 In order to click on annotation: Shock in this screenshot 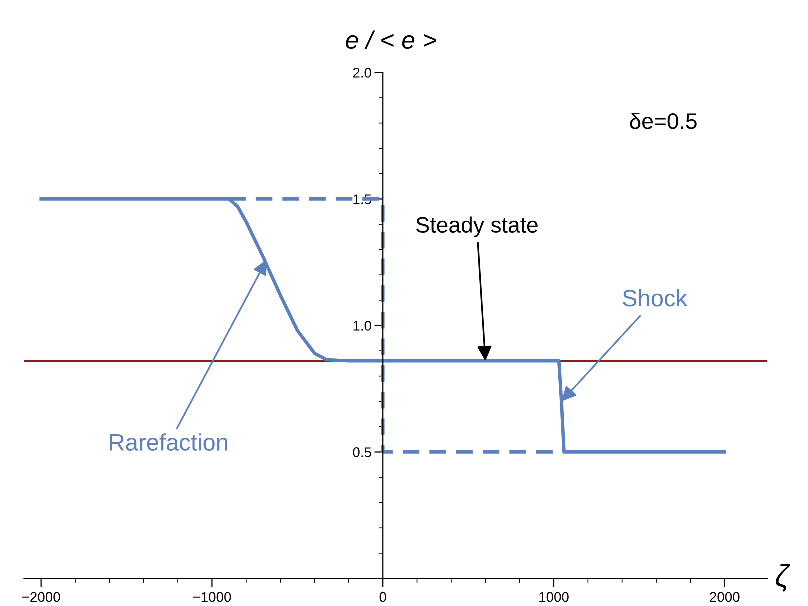, I will do `click(655, 298)`.